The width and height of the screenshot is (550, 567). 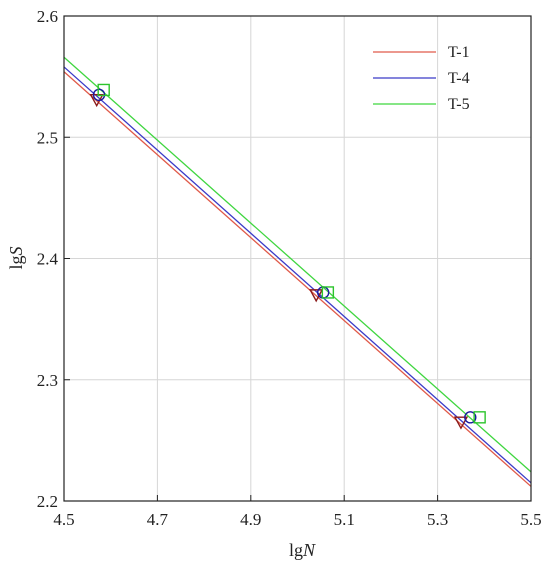 I want to click on y-axis-label: lgS, so click(x=16, y=257).